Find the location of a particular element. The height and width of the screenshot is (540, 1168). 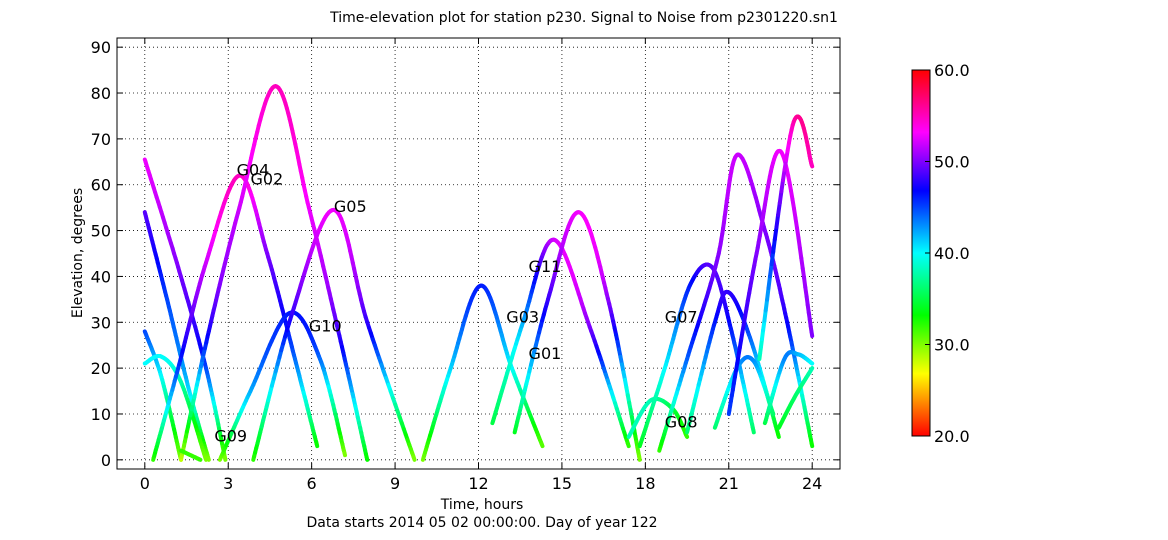

y-tick-label: 90 is located at coordinates (101, 47).